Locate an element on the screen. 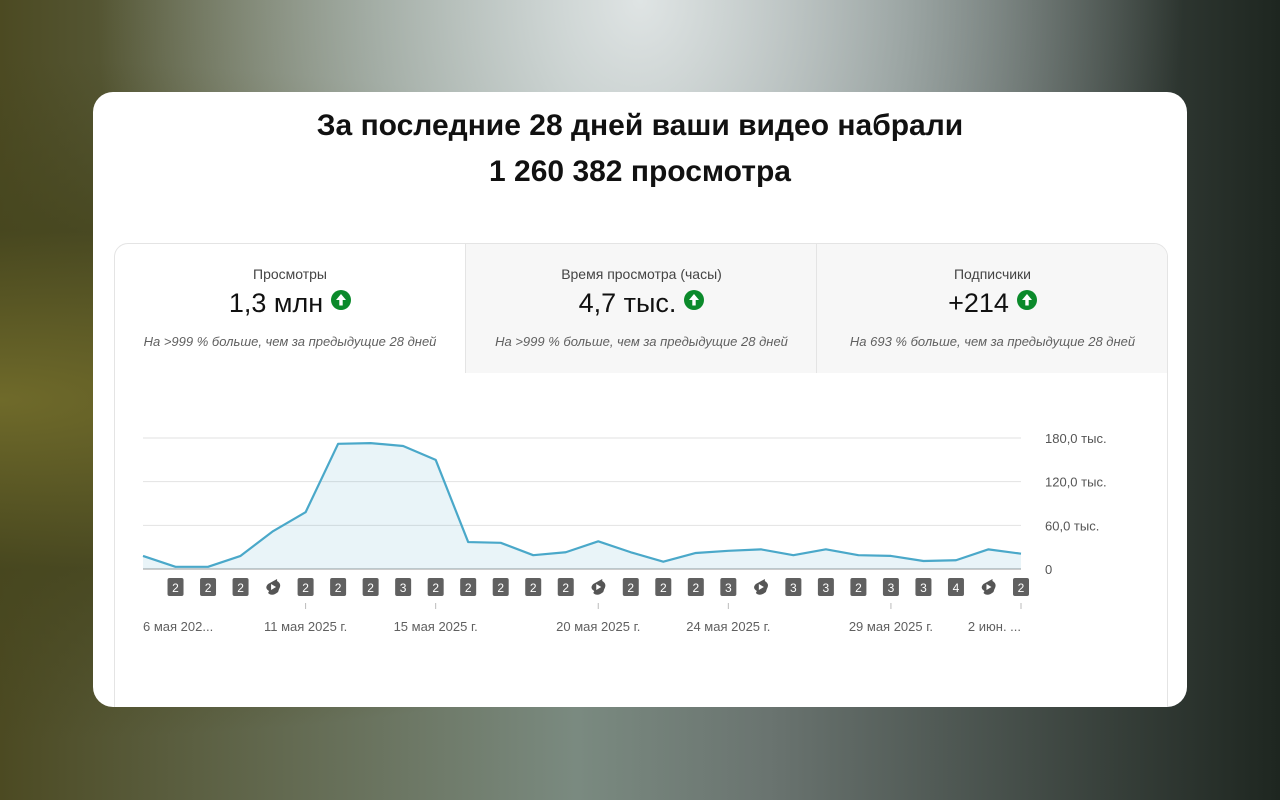 Image resolution: width=1280 pixels, height=800 pixels. x-tick-label: 24 мая 2025 г. is located at coordinates (728, 626).